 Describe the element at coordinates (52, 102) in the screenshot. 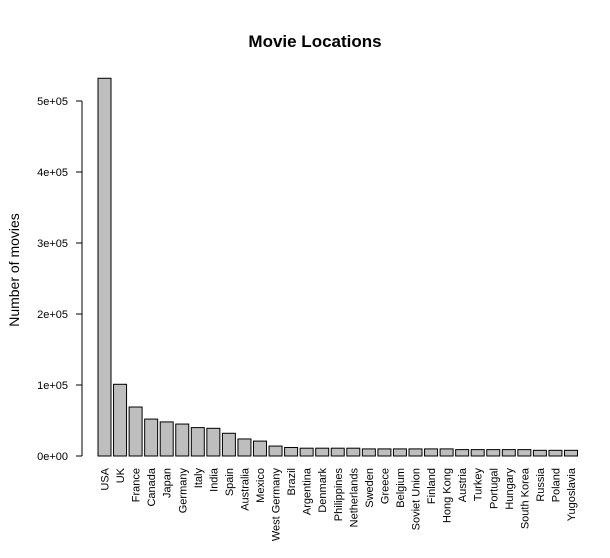

I see `y-tick-label: 5e+05` at that location.